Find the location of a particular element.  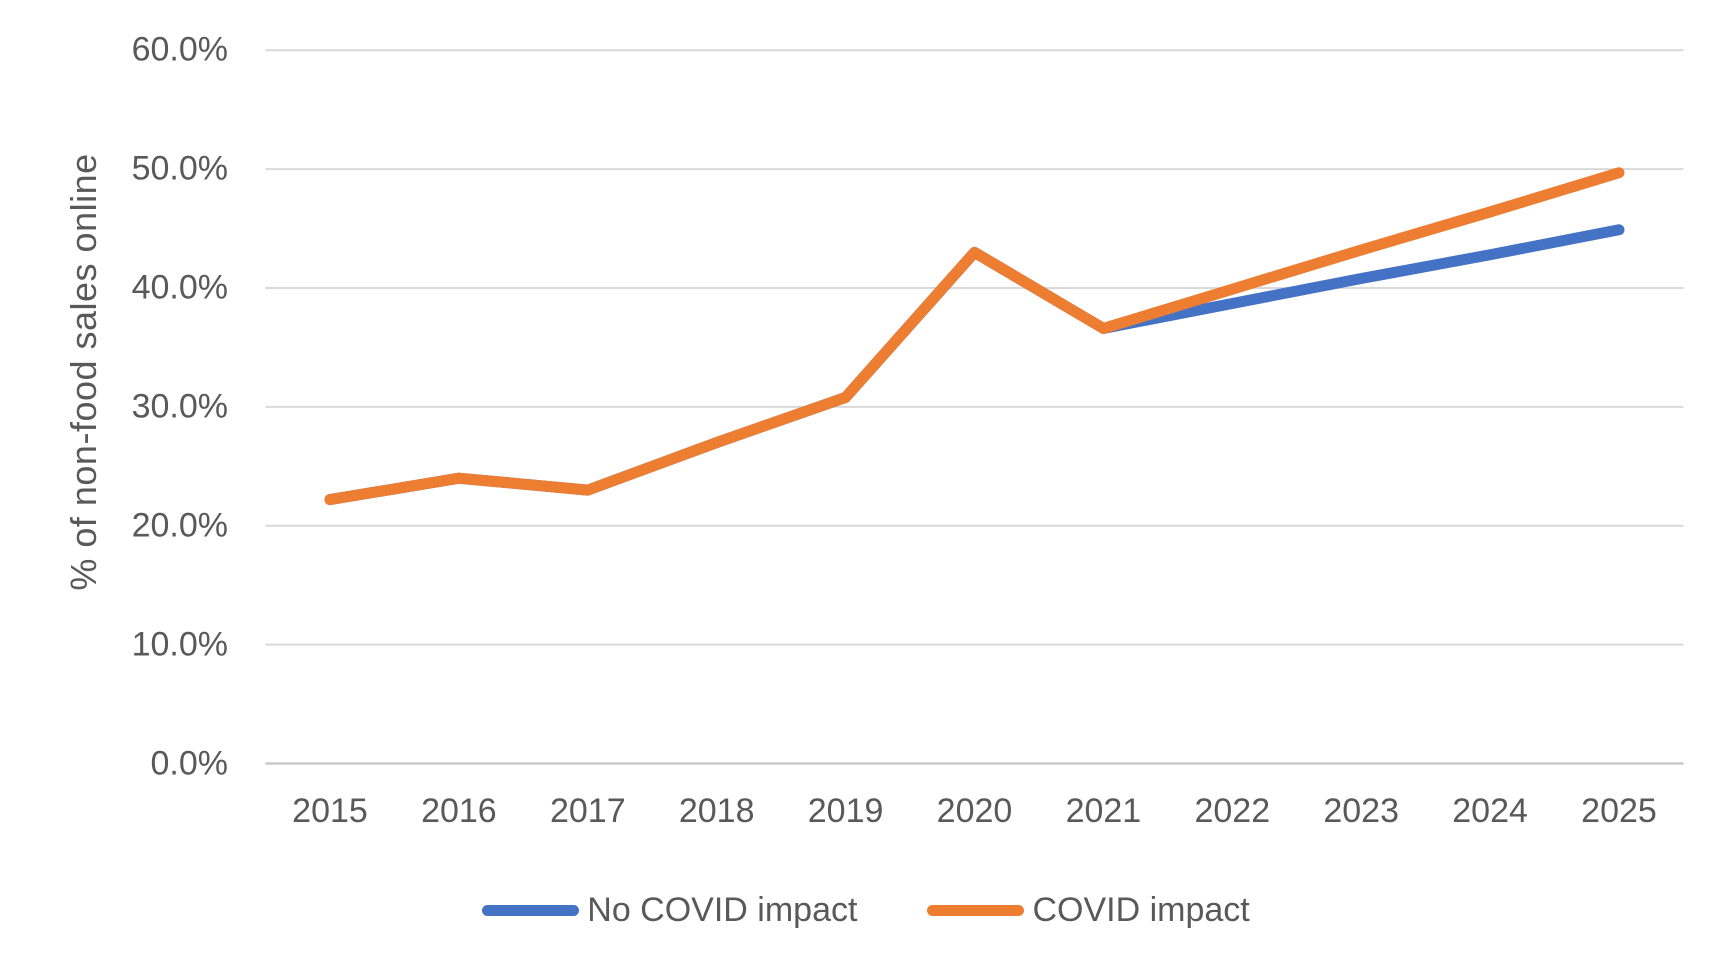

y-tick-label: 60.0% is located at coordinates (179, 49).